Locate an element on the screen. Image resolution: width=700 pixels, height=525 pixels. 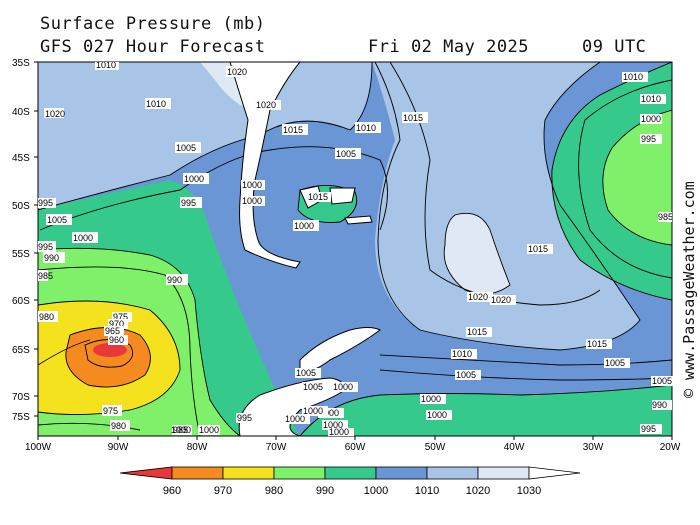
scale-max is located at coordinates (554, 473).